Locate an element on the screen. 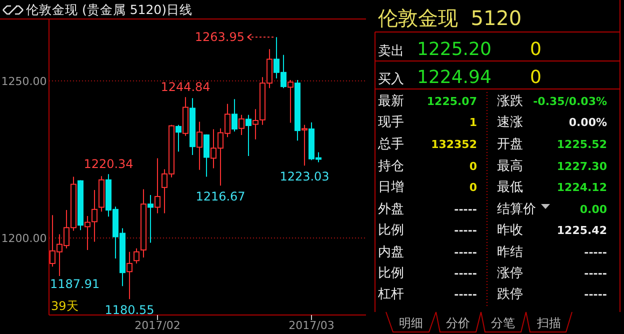  text: 1224.94 is located at coordinates (454, 77).